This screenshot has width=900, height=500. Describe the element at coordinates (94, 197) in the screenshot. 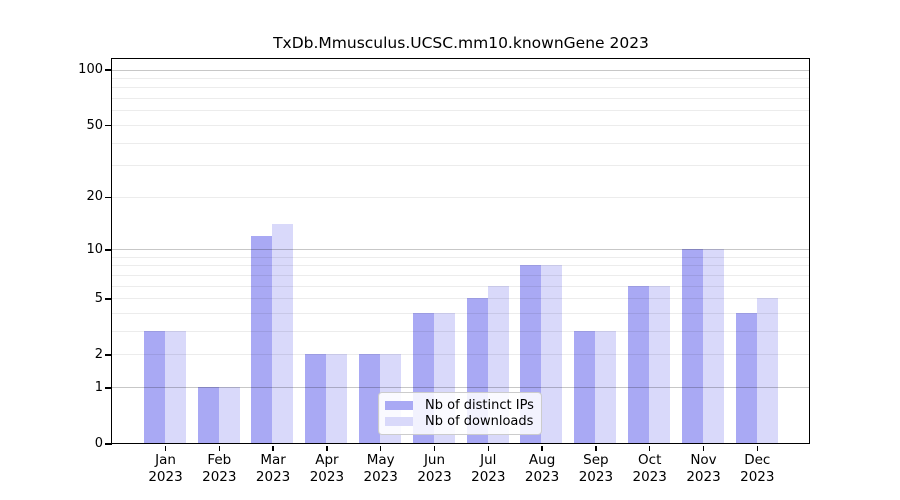

I see `y-tick-label-20: 20` at that location.